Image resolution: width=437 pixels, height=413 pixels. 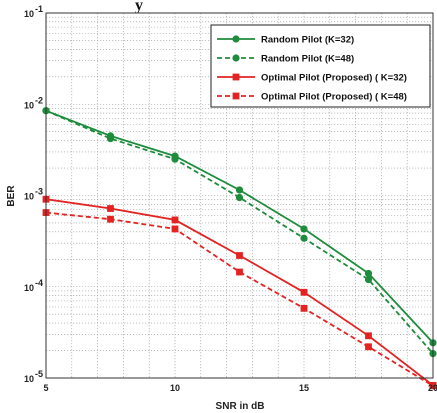 What do you see at coordinates (139, 7) in the screenshot?
I see `chart-title: y` at bounding box center [139, 7].